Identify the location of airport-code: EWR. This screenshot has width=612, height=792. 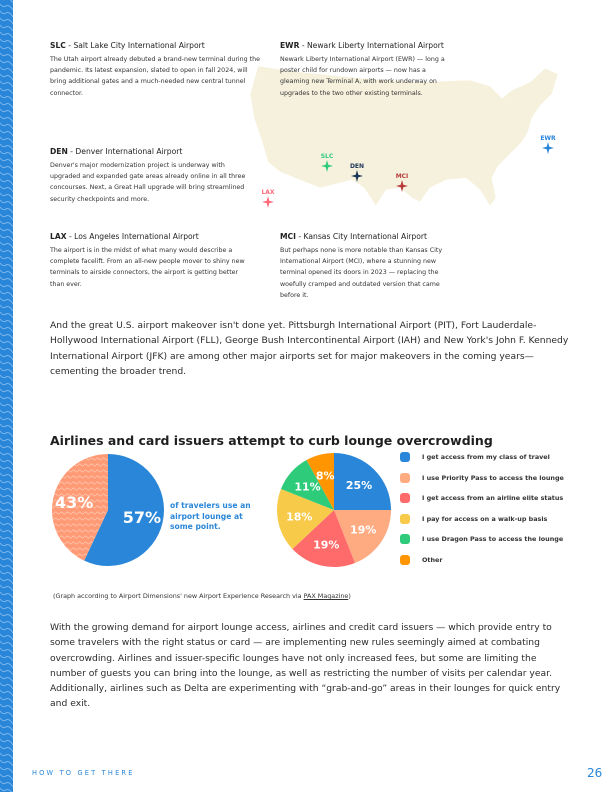
(290, 45).